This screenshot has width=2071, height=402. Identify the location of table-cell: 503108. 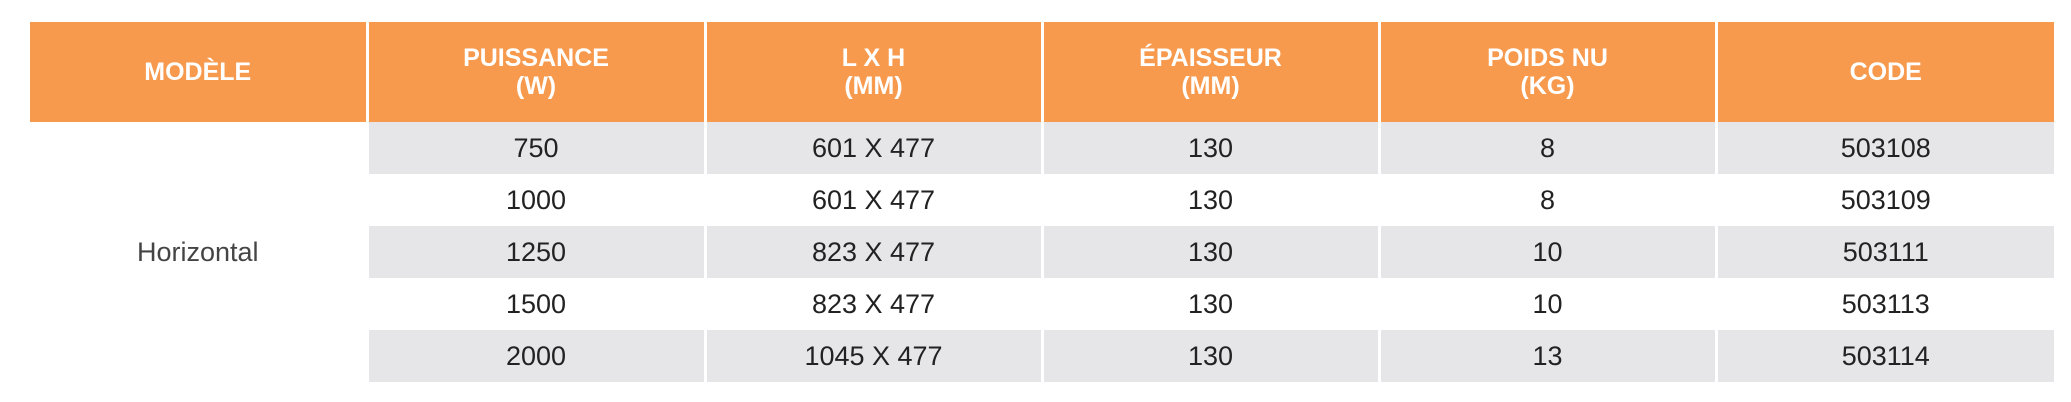
(1884, 148).